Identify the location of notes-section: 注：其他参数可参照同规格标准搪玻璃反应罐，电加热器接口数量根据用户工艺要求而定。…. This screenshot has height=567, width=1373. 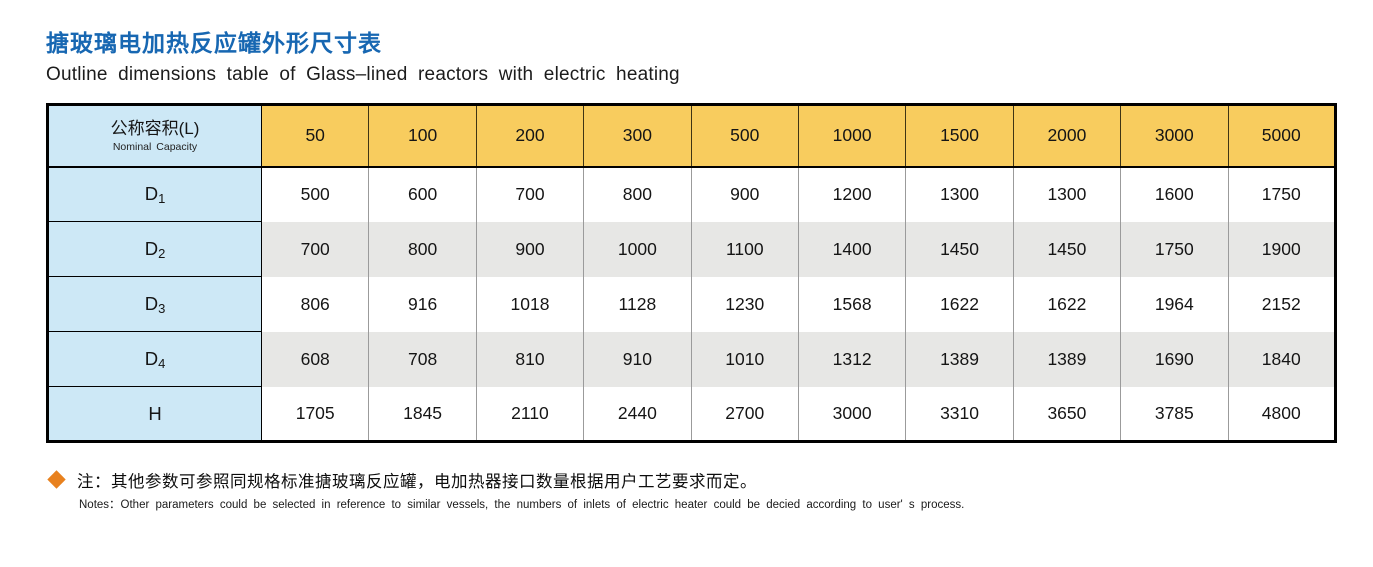
(692, 490).